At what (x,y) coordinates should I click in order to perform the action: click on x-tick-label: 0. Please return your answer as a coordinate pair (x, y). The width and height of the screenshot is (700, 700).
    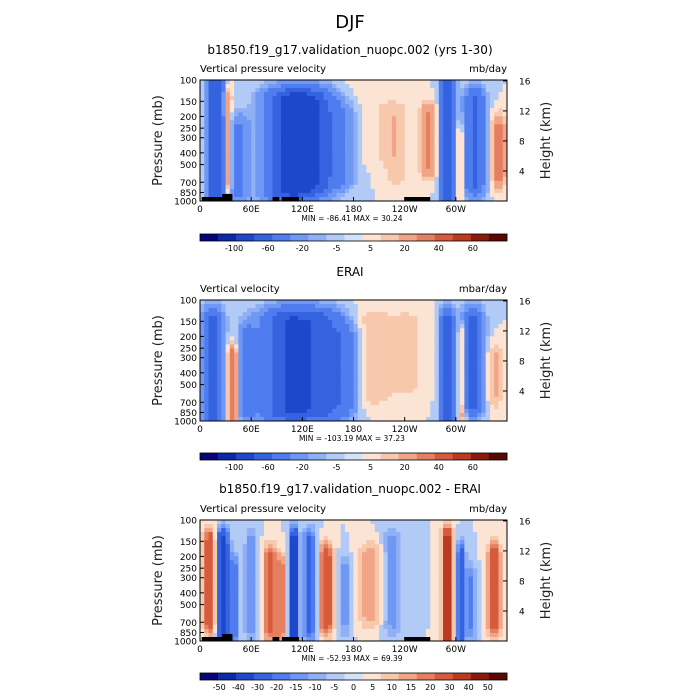
    Looking at the image, I should click on (200, 210).